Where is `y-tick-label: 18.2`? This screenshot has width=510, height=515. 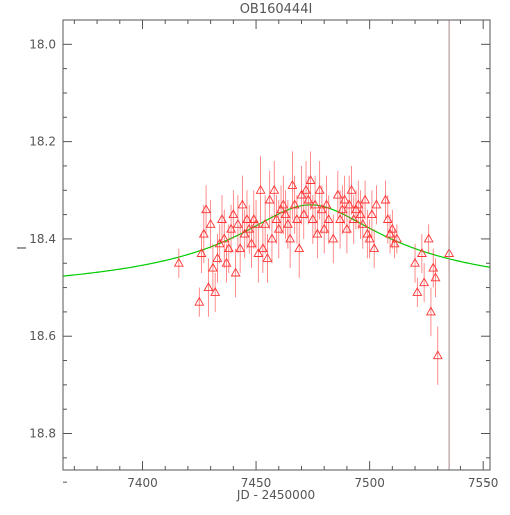
y-tick-label: 18.2 is located at coordinates (42, 142).